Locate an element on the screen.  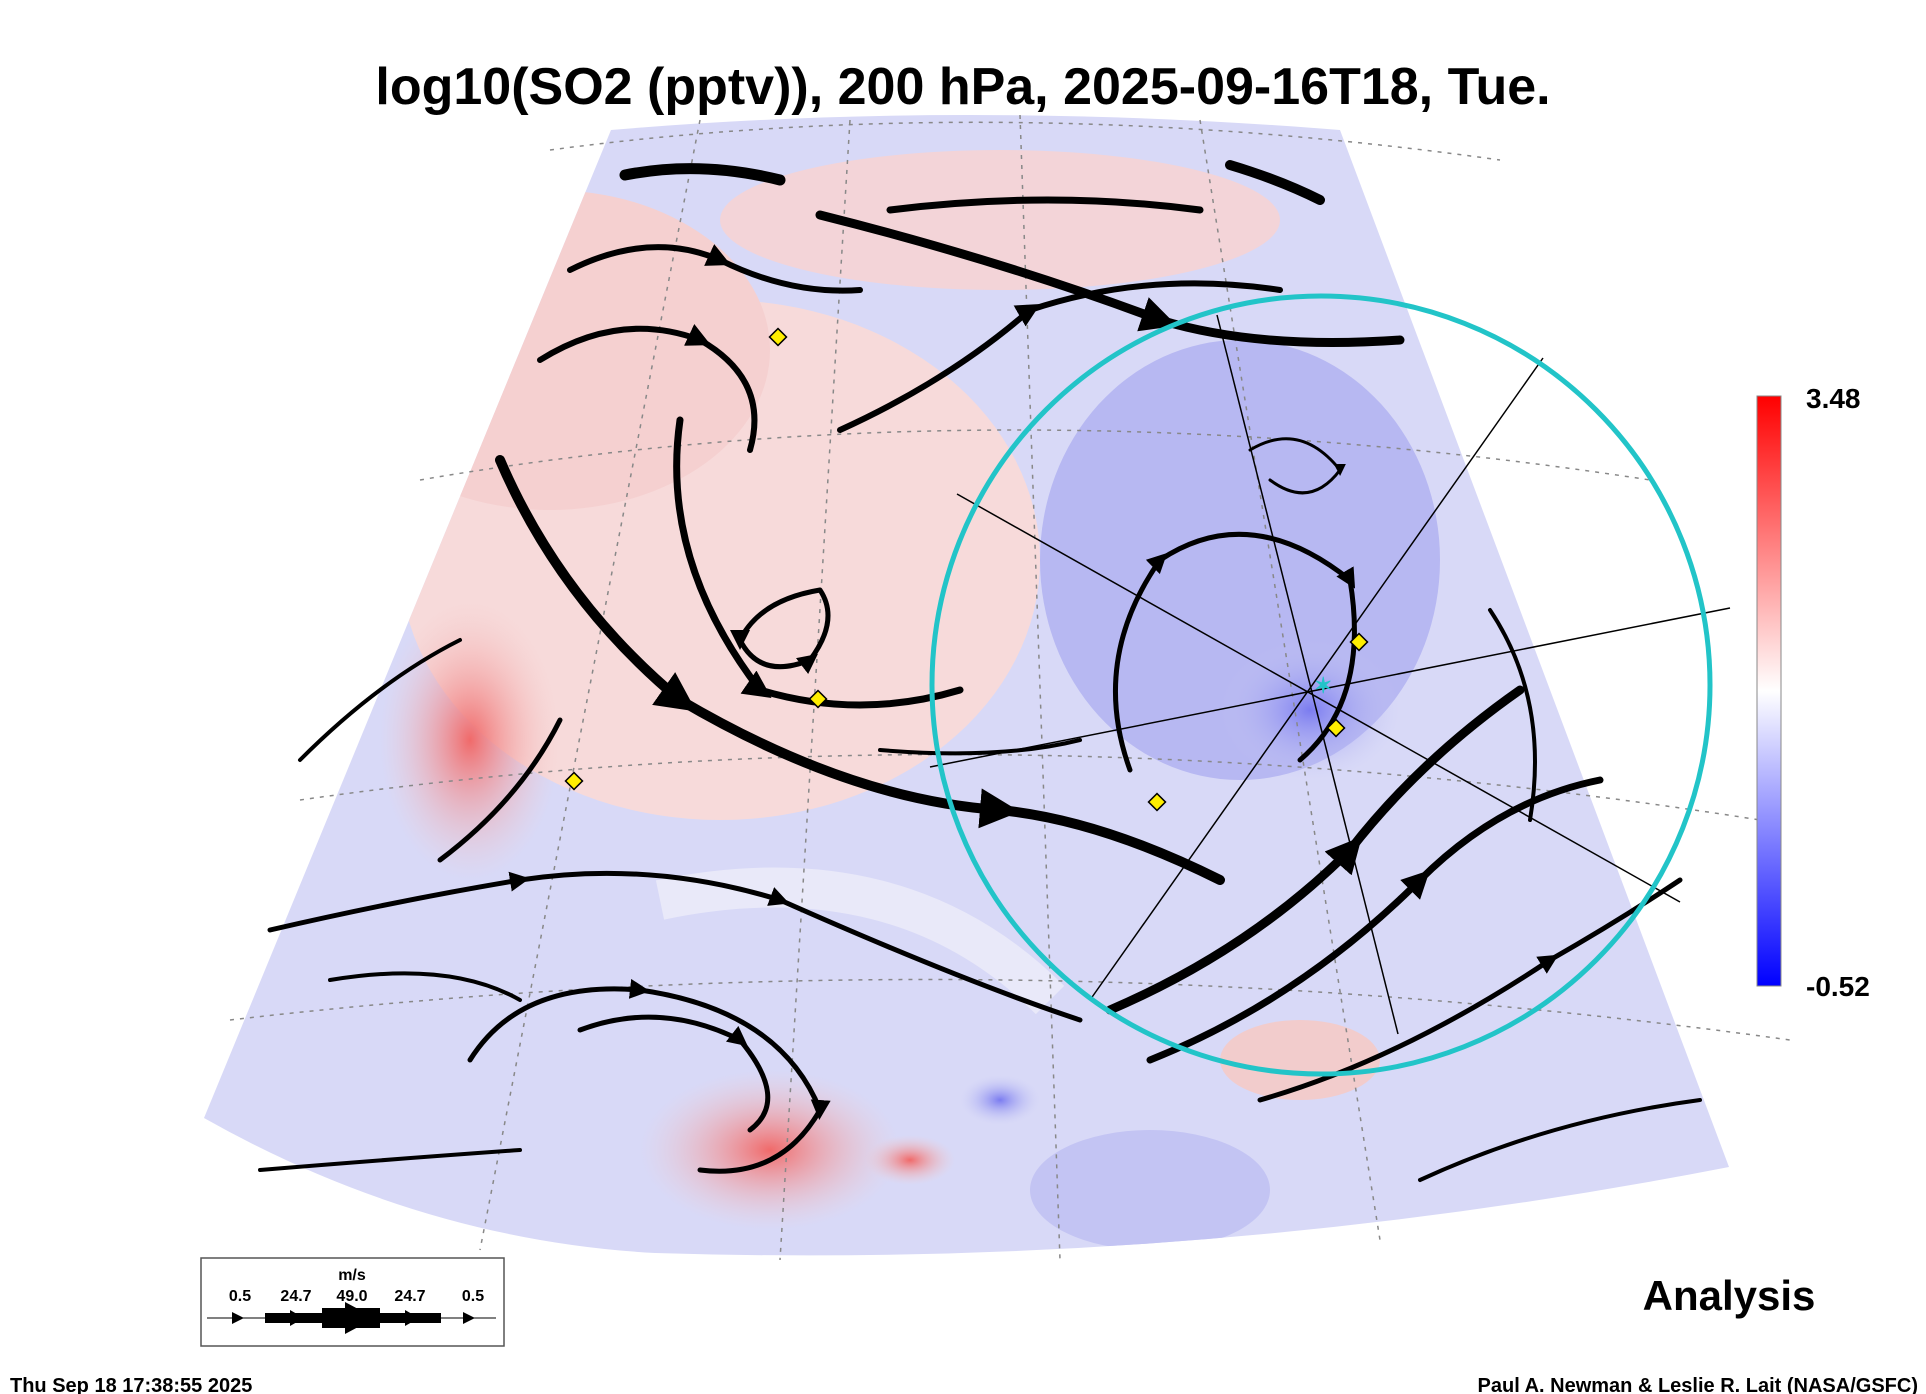
center-star-icon: ✶ is located at coordinates (1323, 685).